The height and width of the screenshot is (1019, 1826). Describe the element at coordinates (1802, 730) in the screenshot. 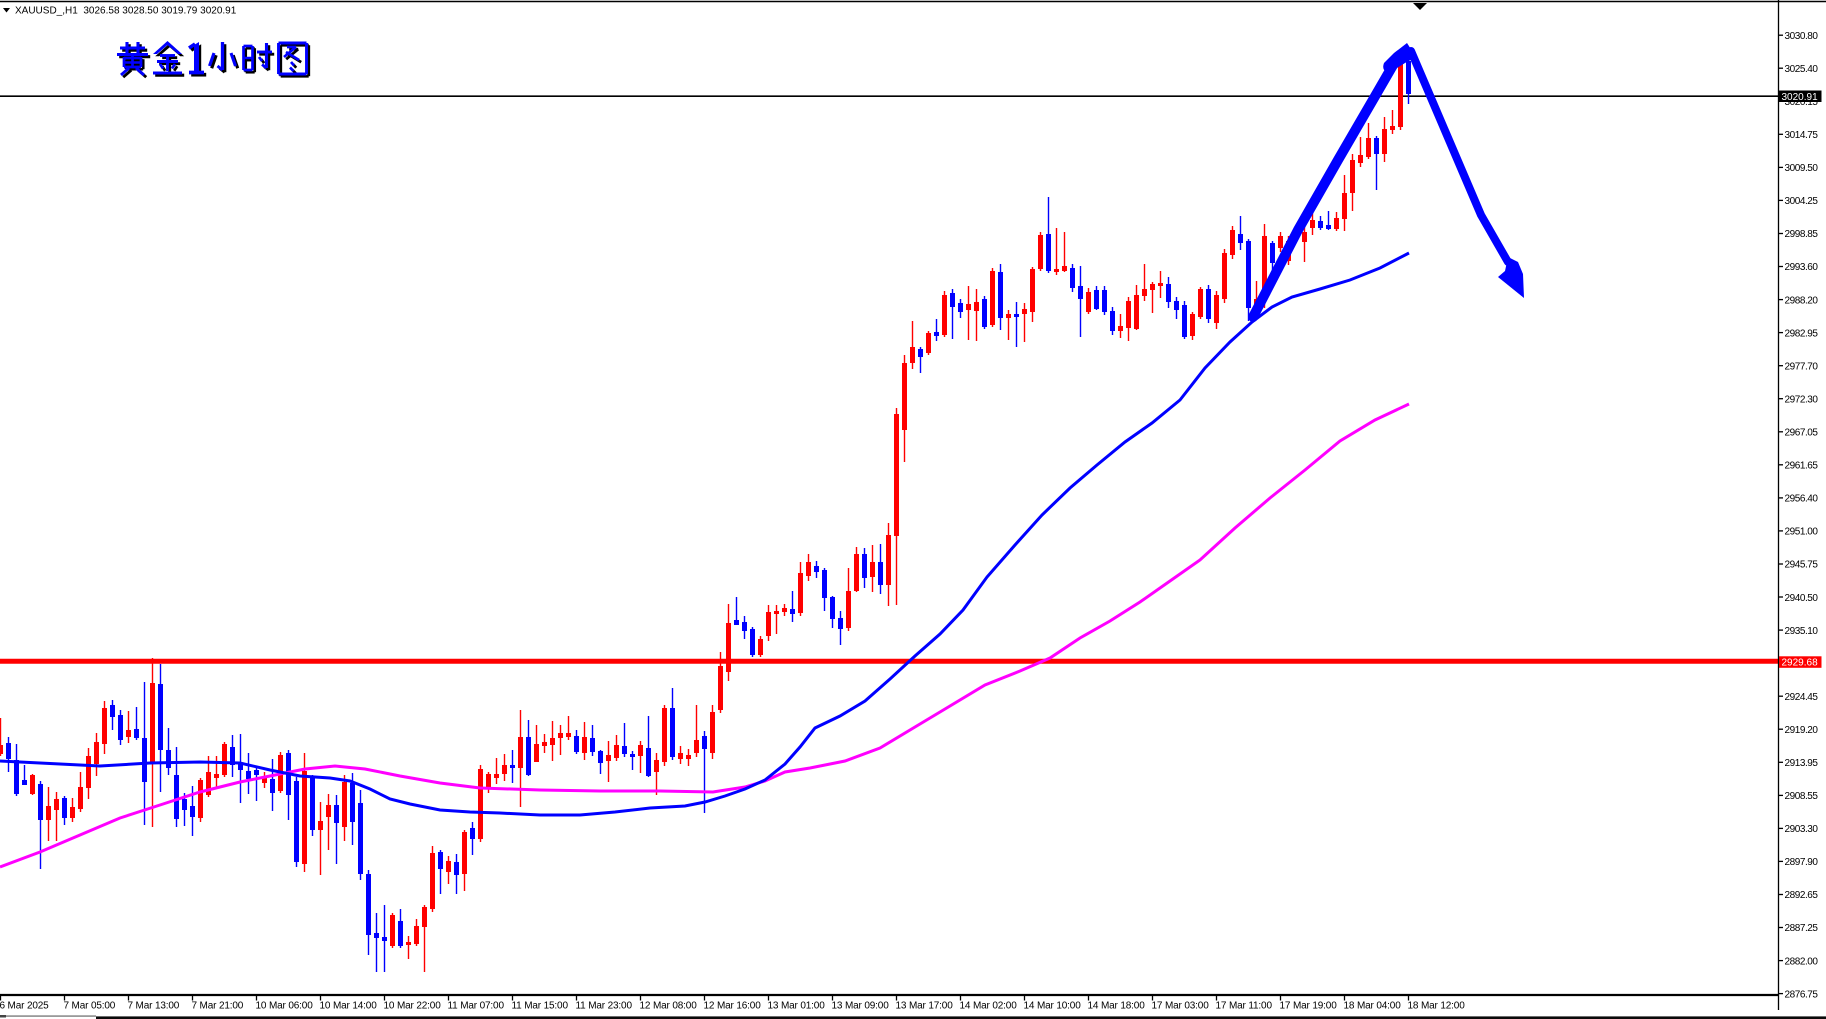

I see `svg-text: 2919.20` at that location.